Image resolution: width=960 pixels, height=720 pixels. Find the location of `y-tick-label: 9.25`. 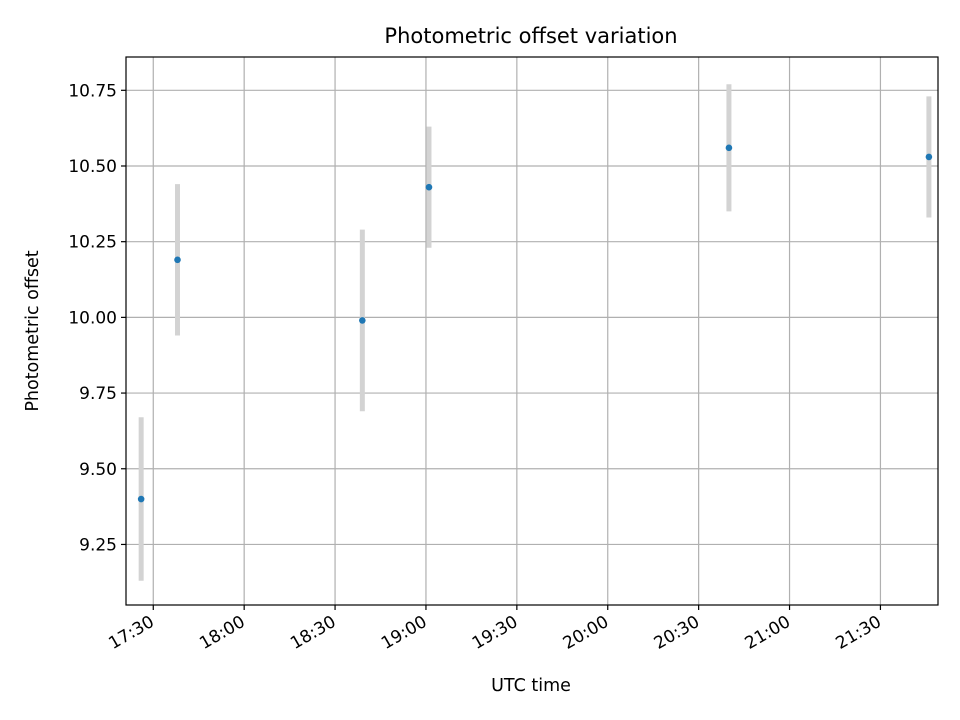

y-tick-label: 9.25 is located at coordinates (98, 545).